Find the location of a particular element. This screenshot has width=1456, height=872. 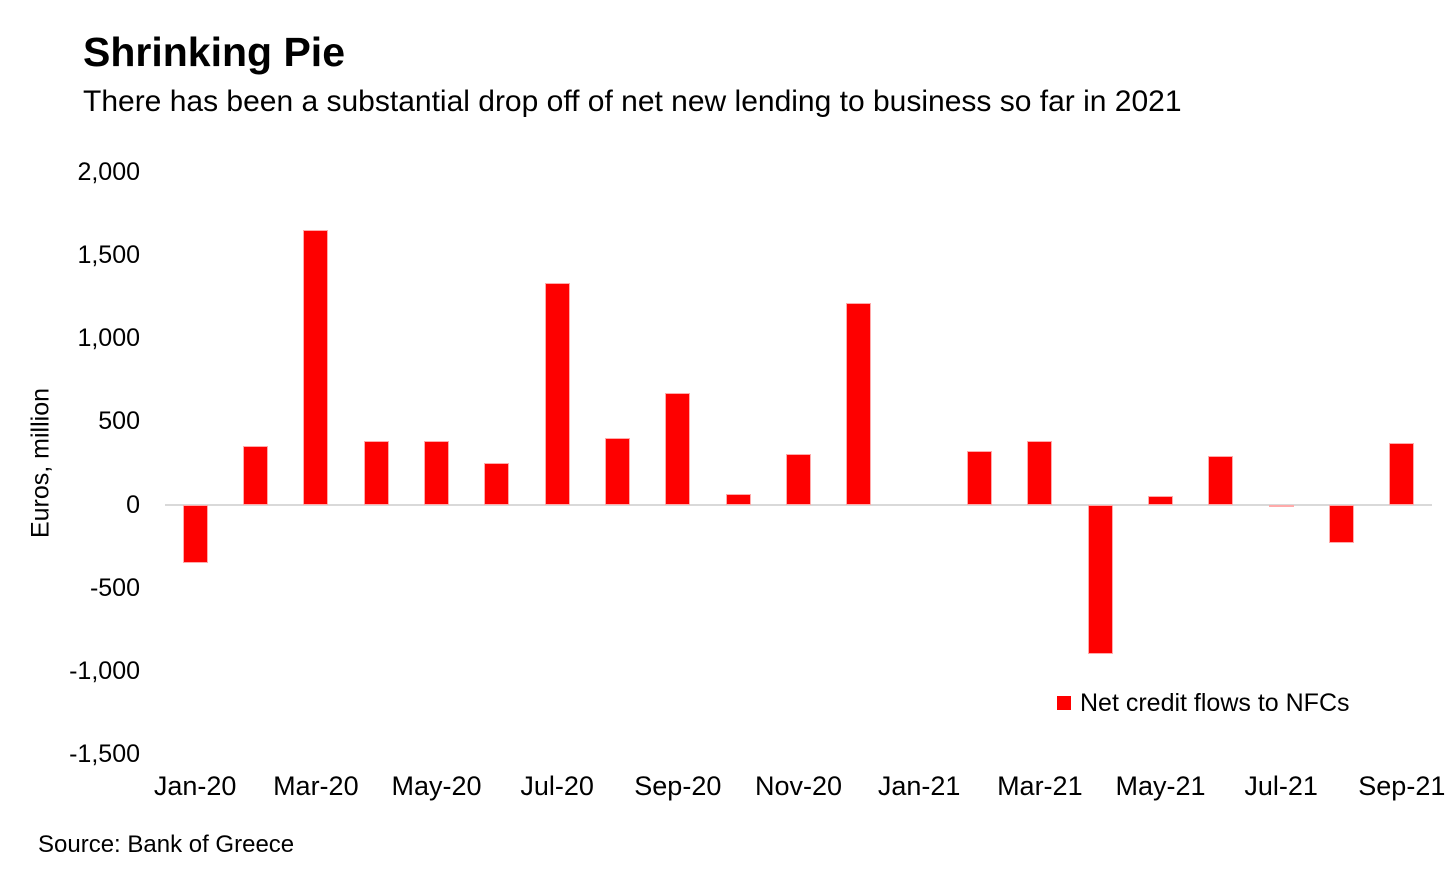

x-axis-zero-line is located at coordinates (798, 504).